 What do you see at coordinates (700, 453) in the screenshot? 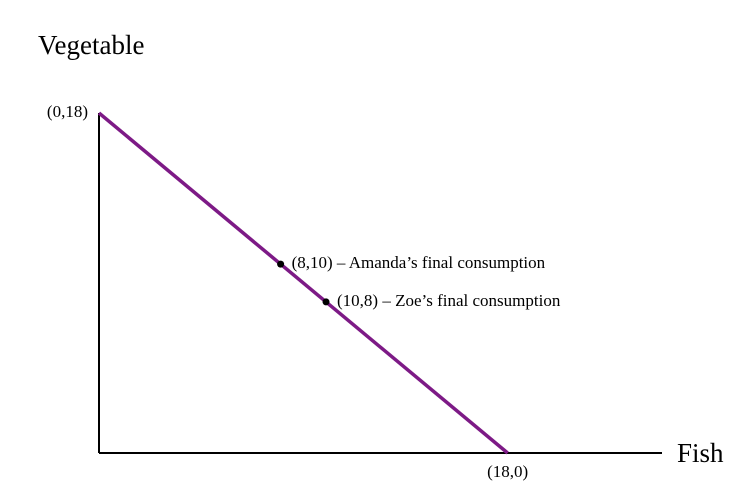
I see `x-axis-label: Fish` at bounding box center [700, 453].